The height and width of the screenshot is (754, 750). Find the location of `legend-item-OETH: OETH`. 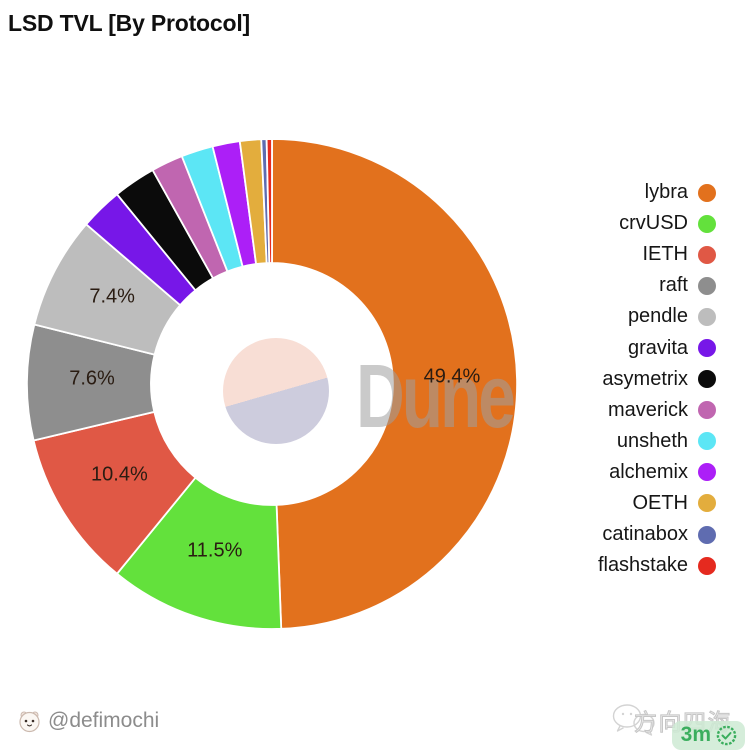

legend-item-OETH: OETH is located at coordinates (657, 503).